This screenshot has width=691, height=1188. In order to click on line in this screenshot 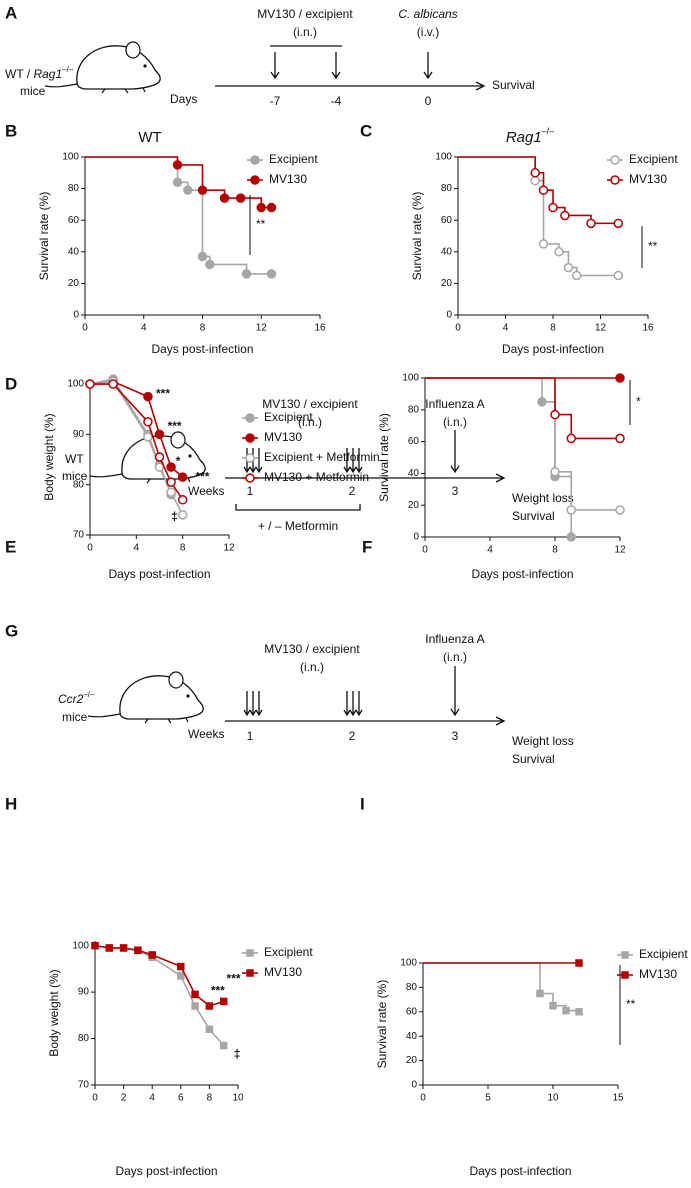, I will do `click(159, 995)`.